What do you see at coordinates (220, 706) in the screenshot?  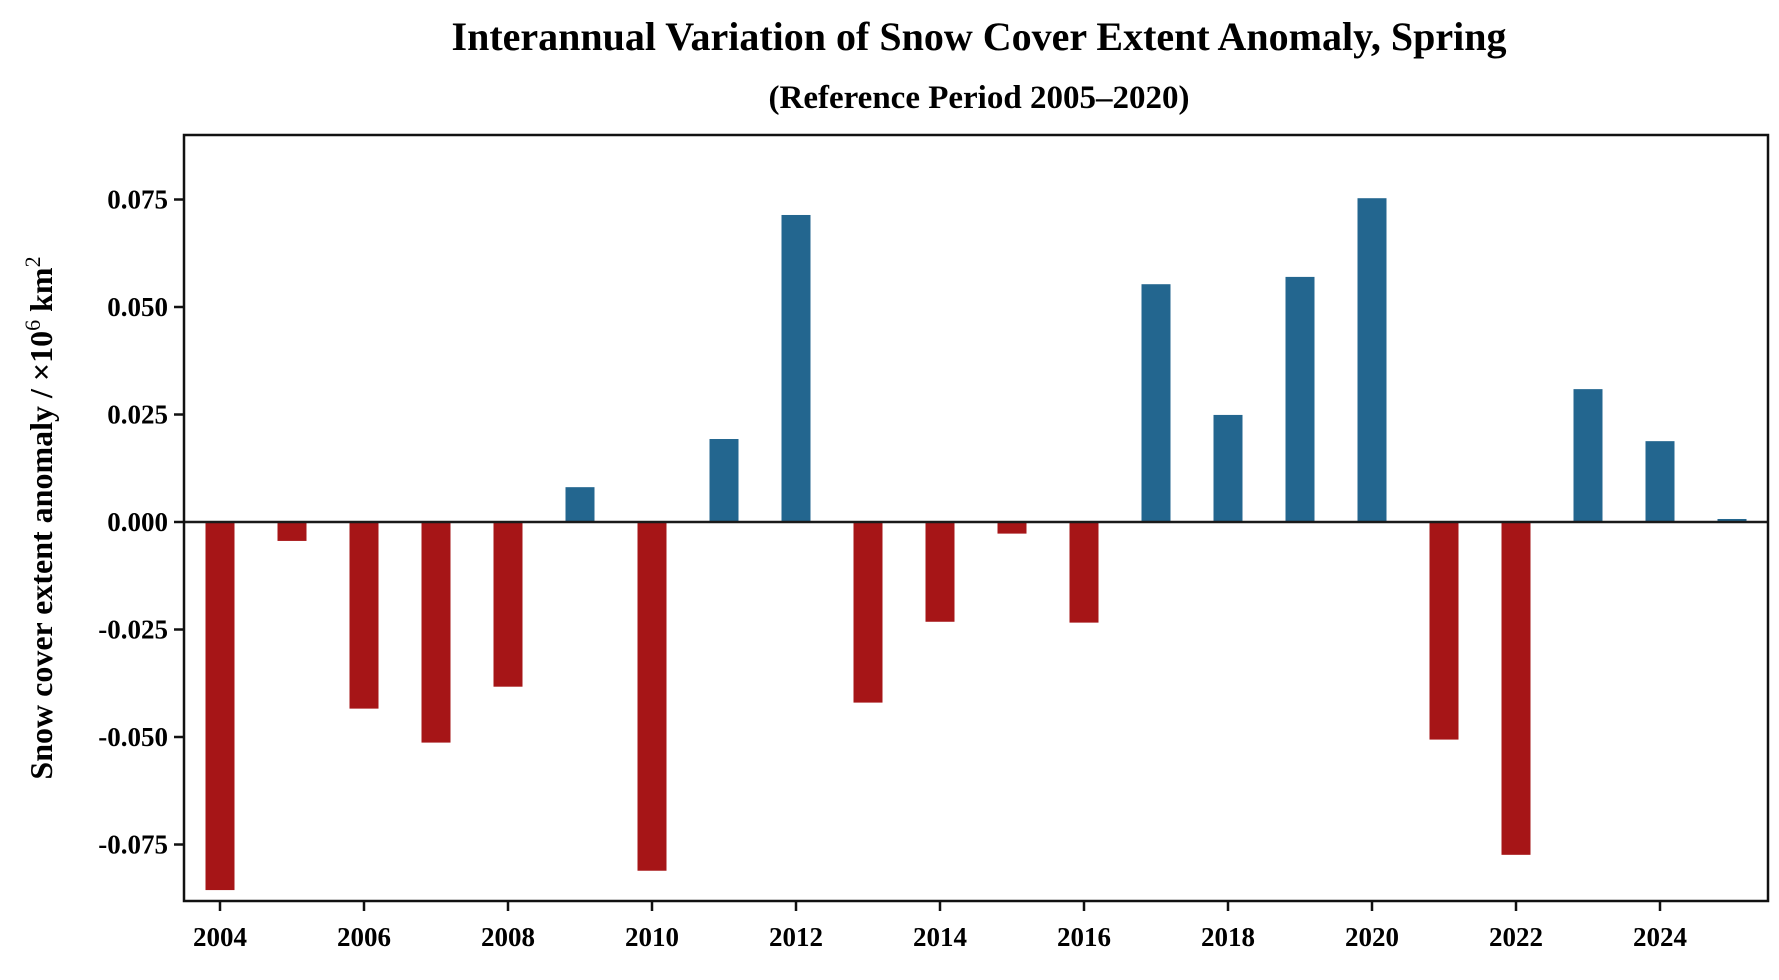 I see `bar-2004` at bounding box center [220, 706].